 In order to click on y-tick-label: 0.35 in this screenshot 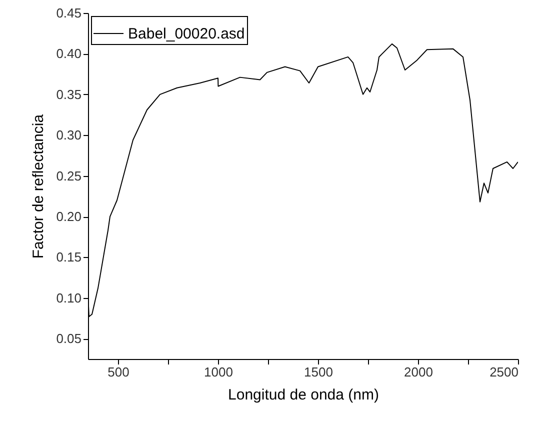, I will do `click(69, 94)`.